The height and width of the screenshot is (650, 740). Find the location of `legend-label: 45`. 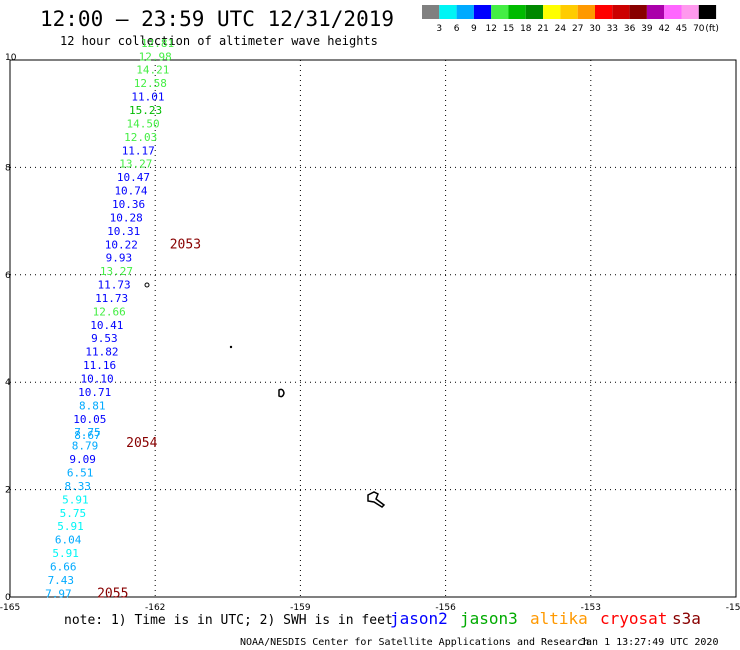

legend-label: 45 is located at coordinates (681, 29).